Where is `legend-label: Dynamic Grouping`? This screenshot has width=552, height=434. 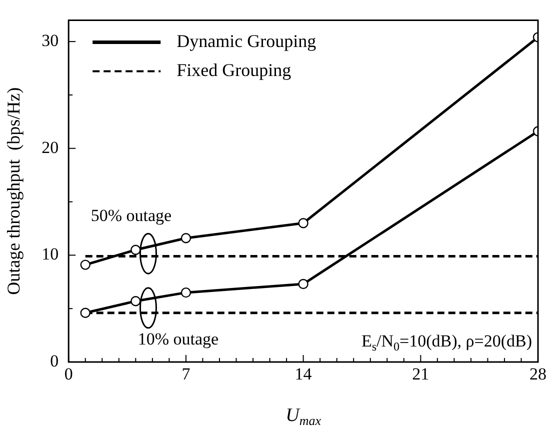
legend-label: Dynamic Grouping is located at coordinates (246, 40).